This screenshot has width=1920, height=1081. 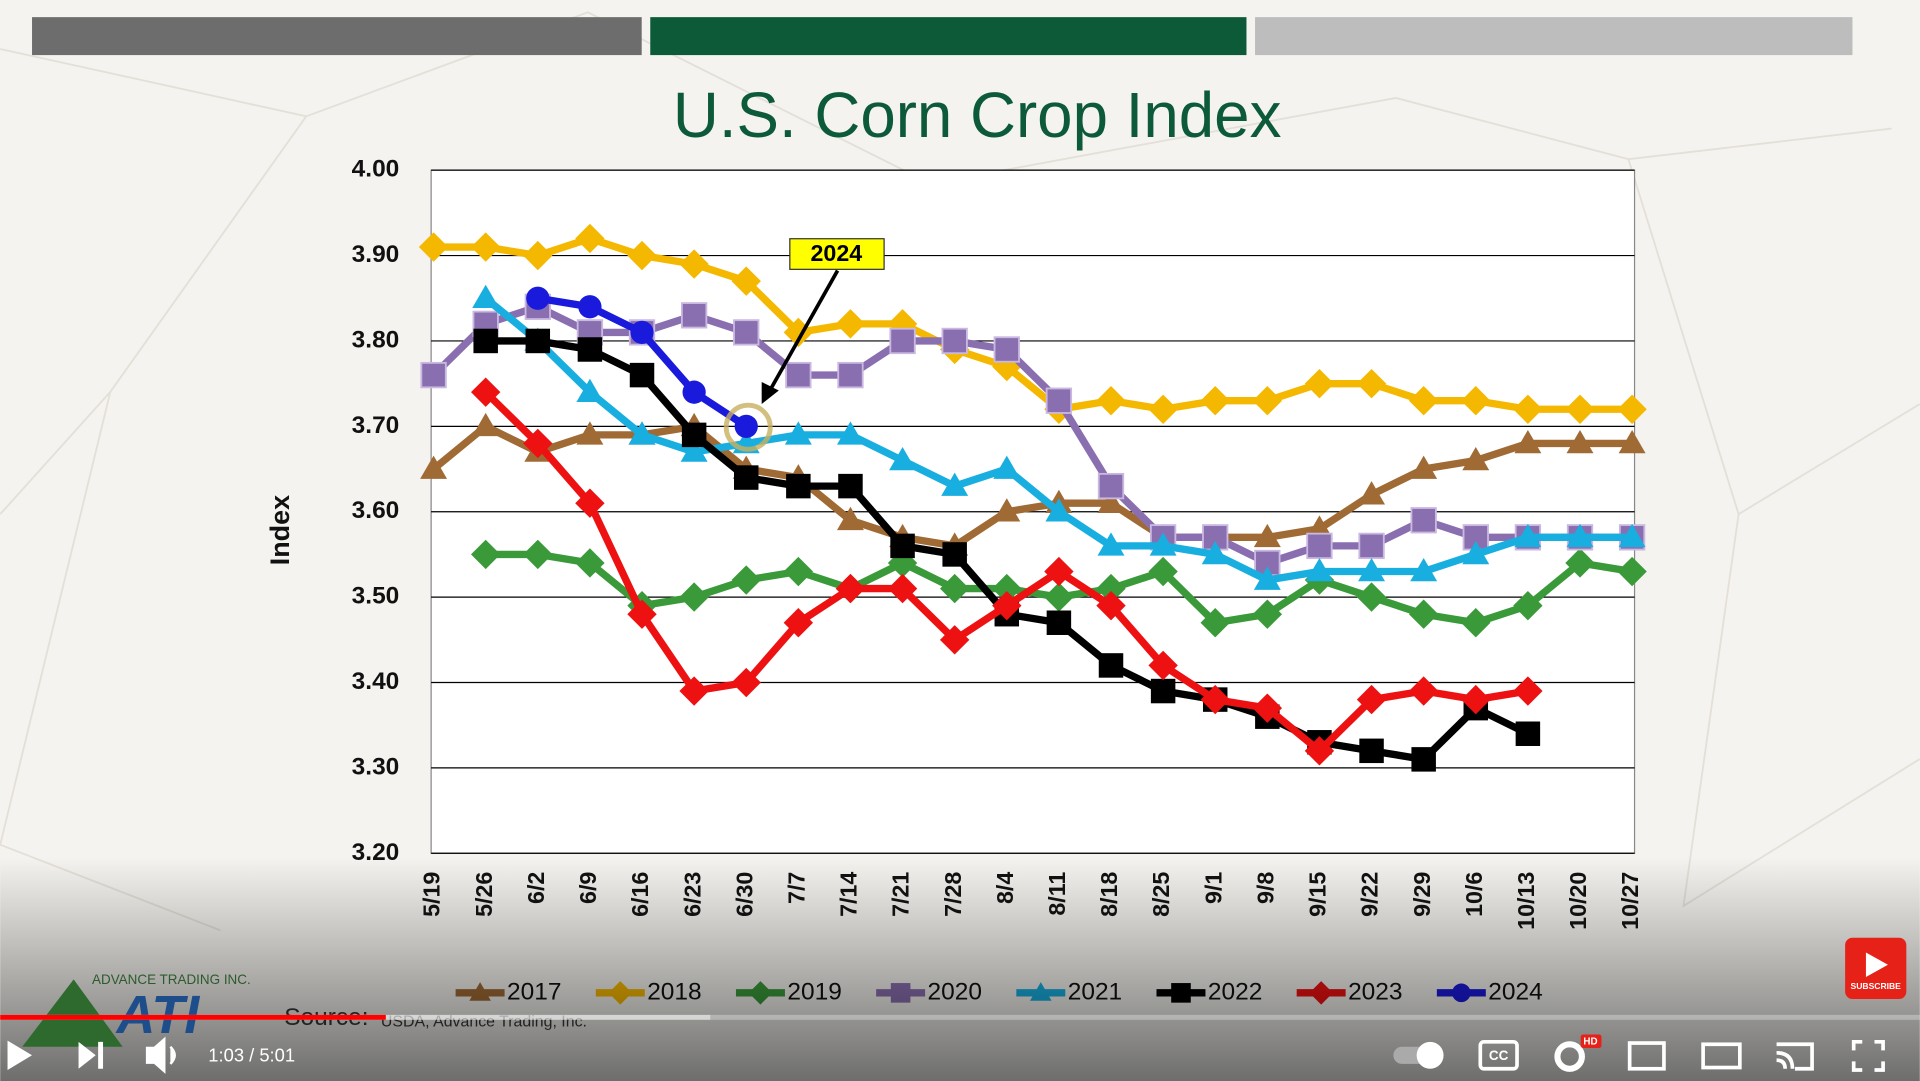 What do you see at coordinates (1032, 486) in the screenshot?
I see `series-line` at bounding box center [1032, 486].